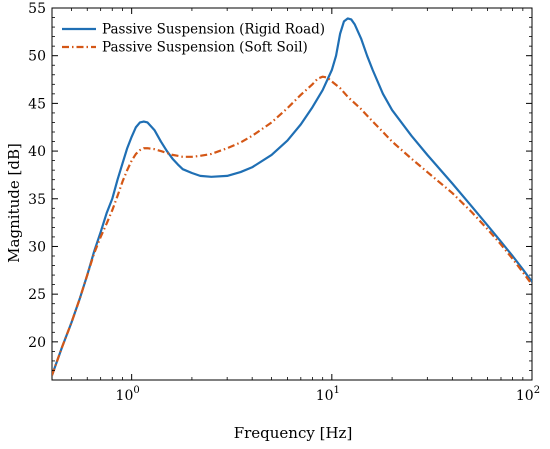 Image resolution: width=550 pixels, height=449 pixels. Describe the element at coordinates (293, 433) in the screenshot. I see `x-axis-label: Frequency [Hz]` at that location.